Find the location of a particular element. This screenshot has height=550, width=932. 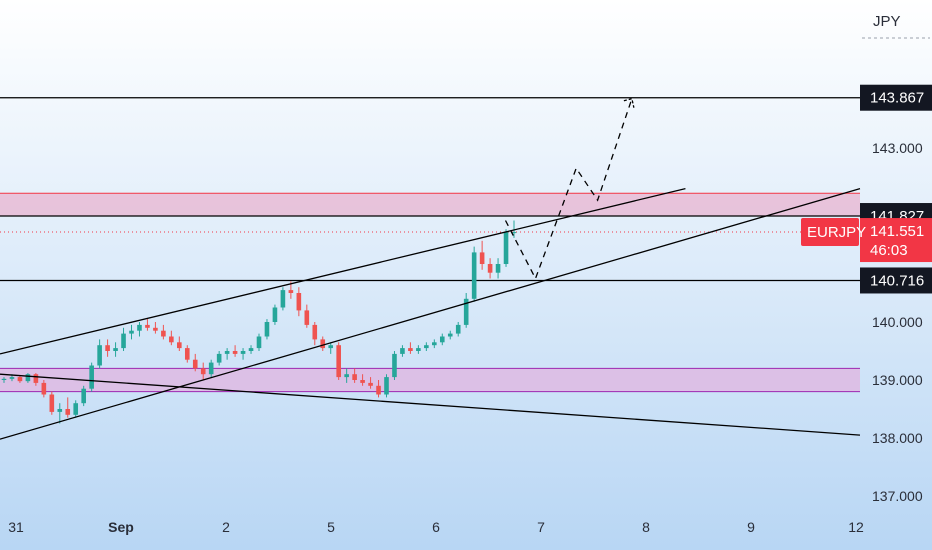

current-price-label: 141.551 is located at coordinates (897, 231).